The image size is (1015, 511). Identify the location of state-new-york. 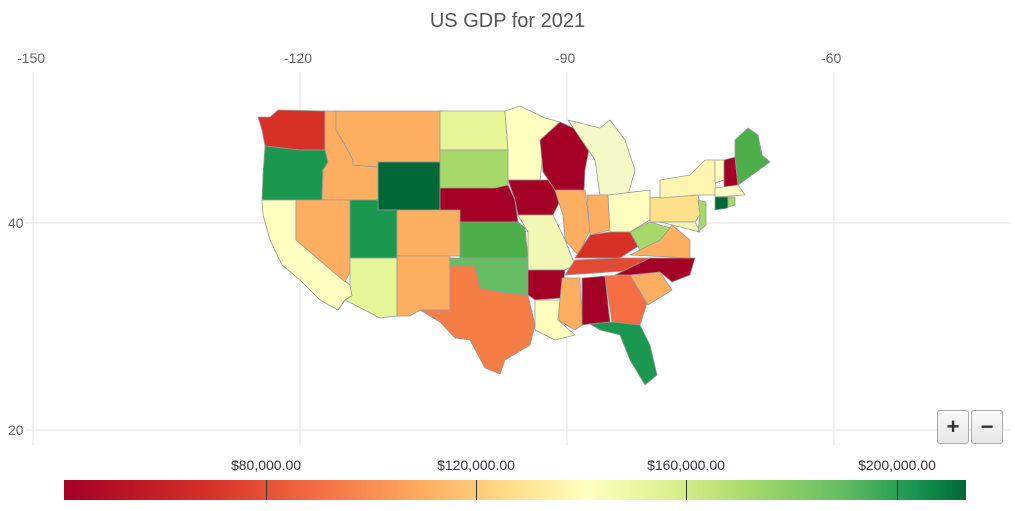
(688, 179).